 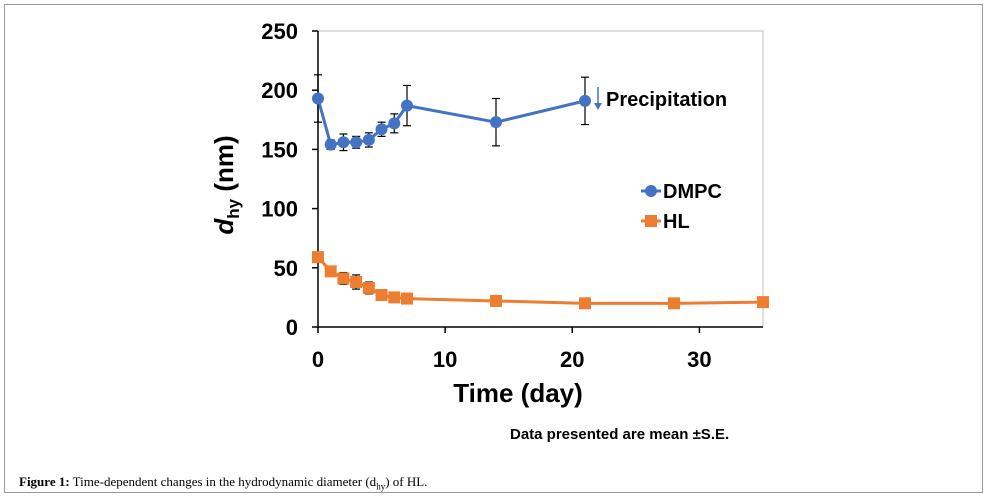 What do you see at coordinates (44, 481) in the screenshot?
I see `caption-label: Figure 1:` at bounding box center [44, 481].